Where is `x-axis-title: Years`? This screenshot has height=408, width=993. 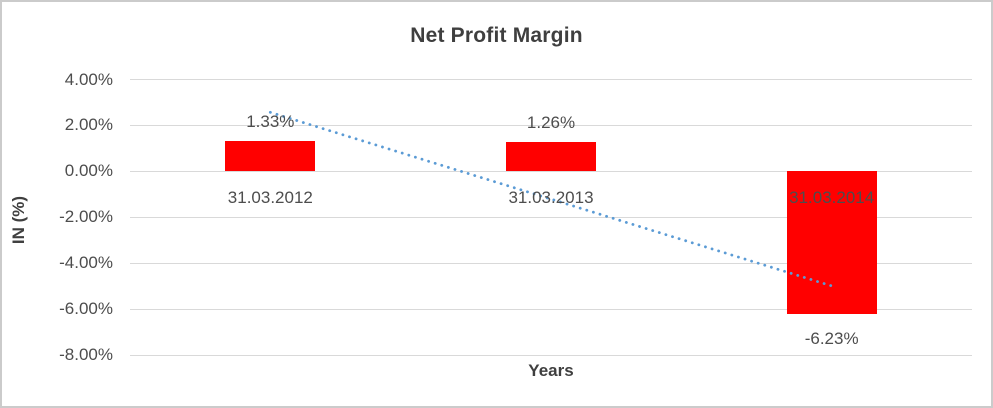 x-axis-title: Years is located at coordinates (551, 370).